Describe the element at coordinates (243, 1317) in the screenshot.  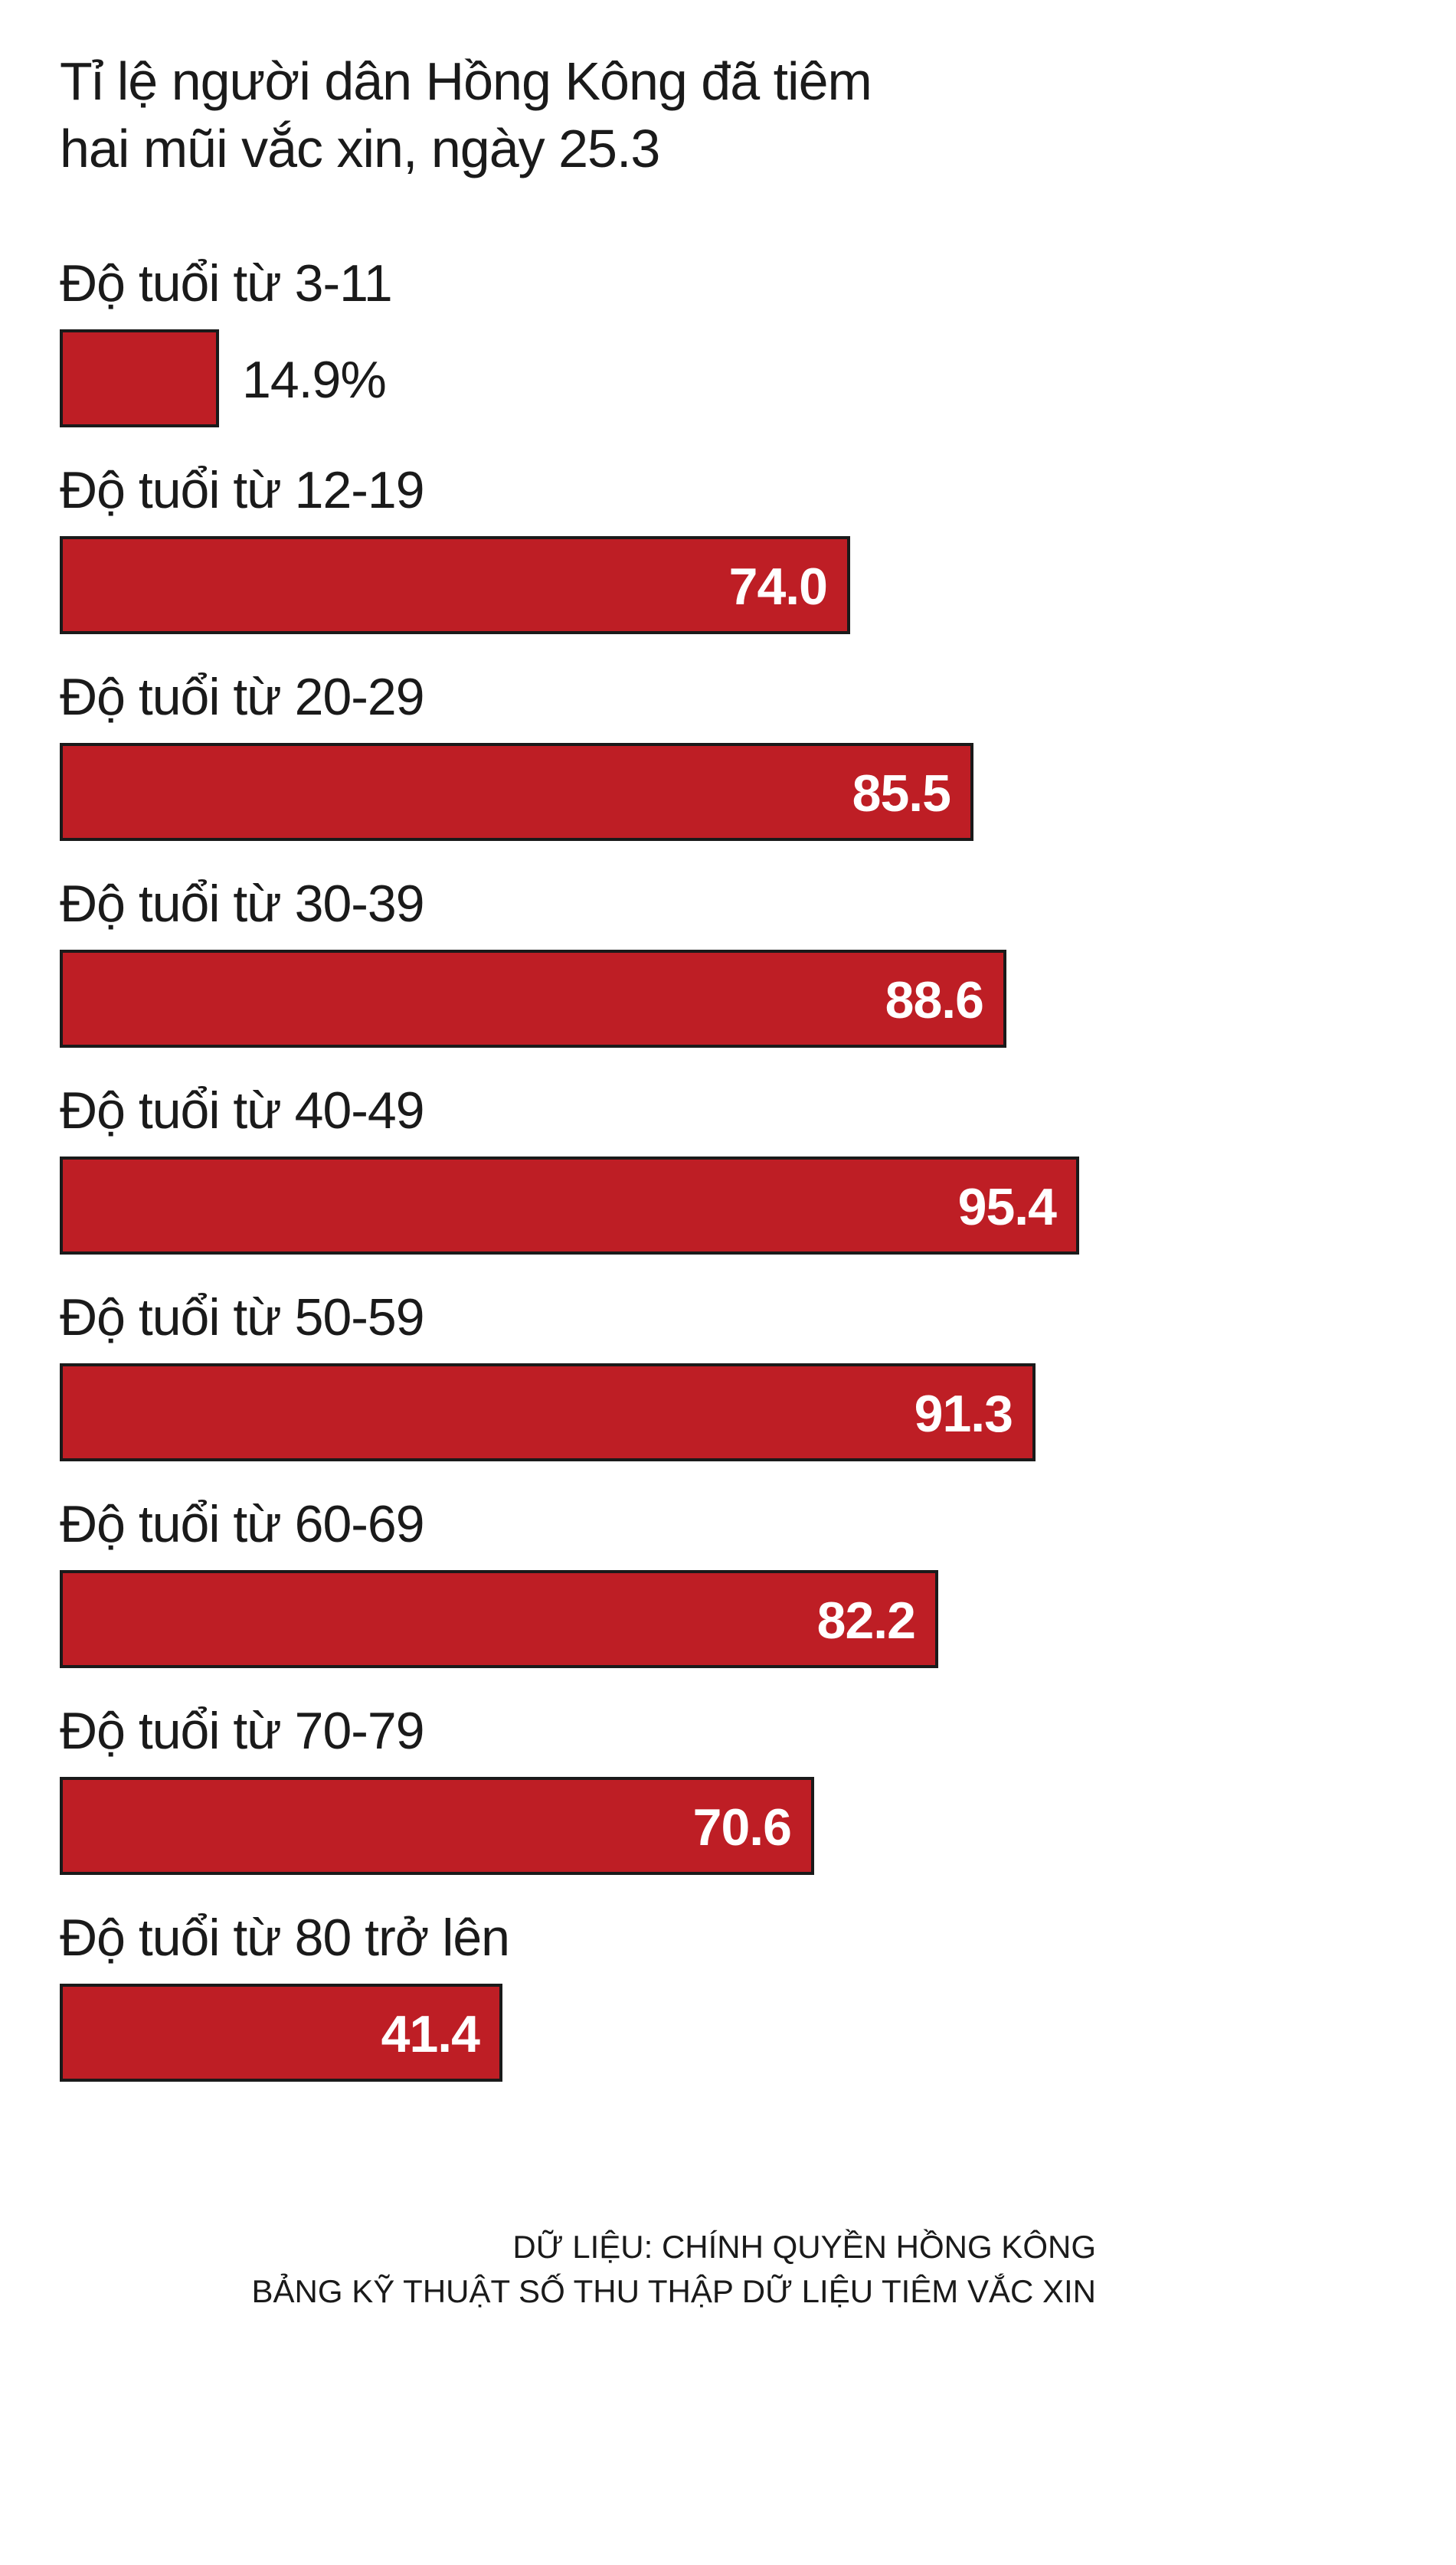
I see `category-label: Độ tuổi từ 50-59` at that location.